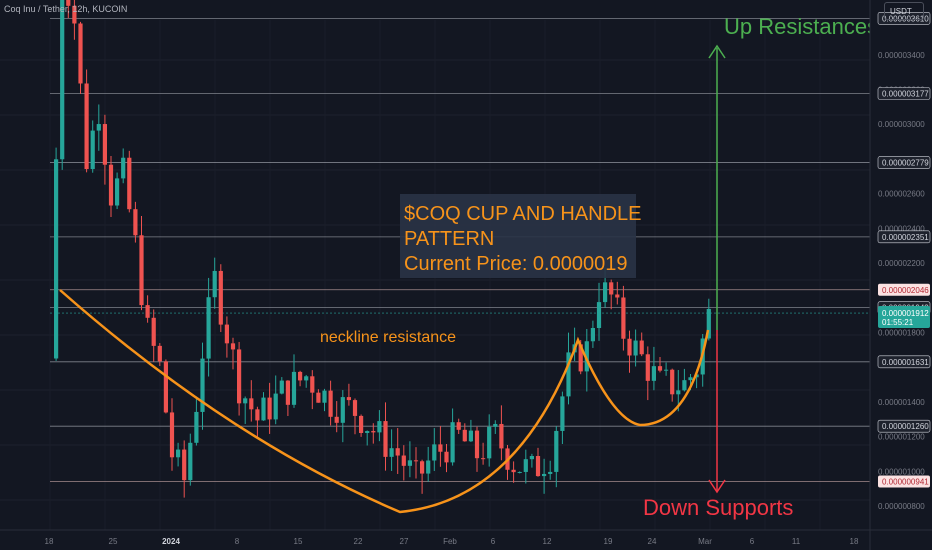 The width and height of the screenshot is (932, 550). I want to click on time-tick-label: 12, so click(547, 541).